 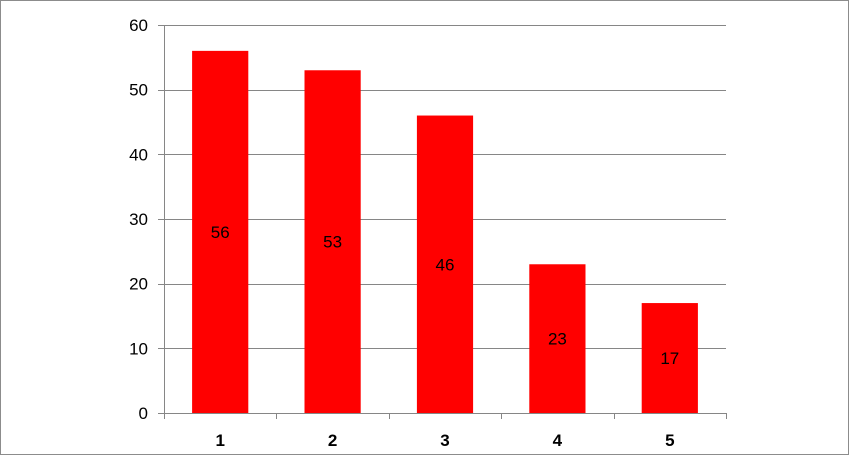 I want to click on data-label-2: 53, so click(x=332, y=242).